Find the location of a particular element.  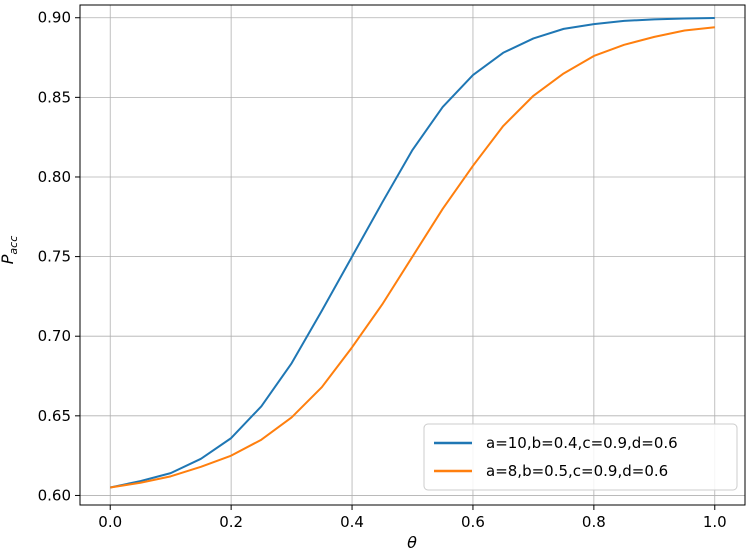

y-axis-label: Pacc is located at coordinates (10, 250).